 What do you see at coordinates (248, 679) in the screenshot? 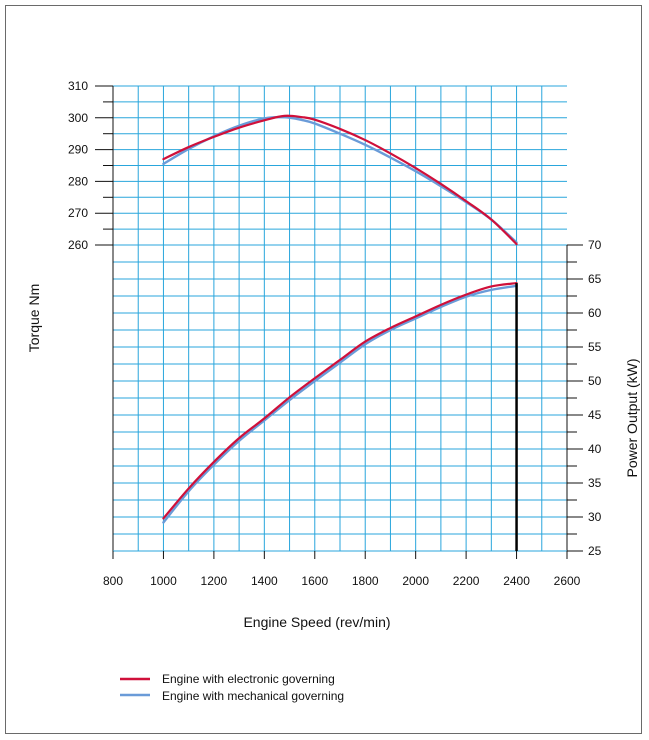
I see `legend-label-electronic: Engine with electronic governing` at bounding box center [248, 679].